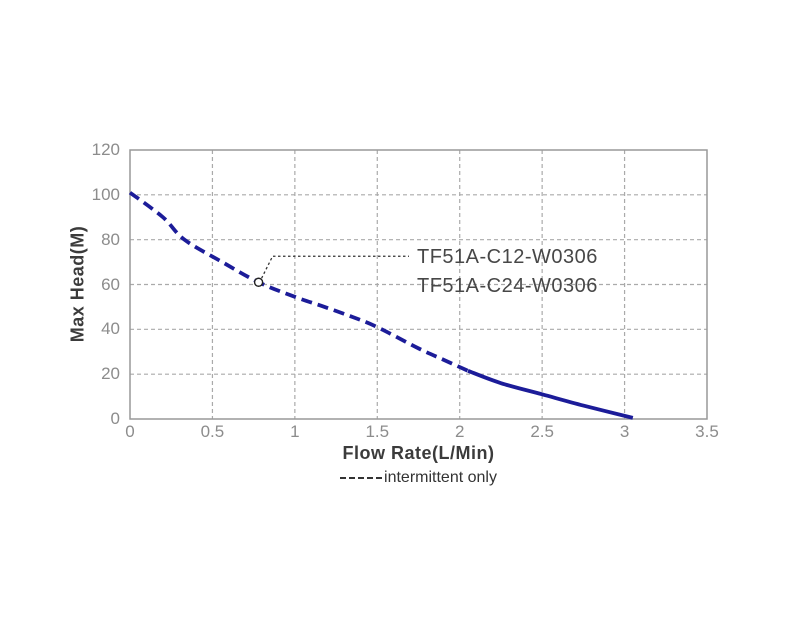  Describe the element at coordinates (110, 284) in the screenshot. I see `y-tick-label: 60` at that location.